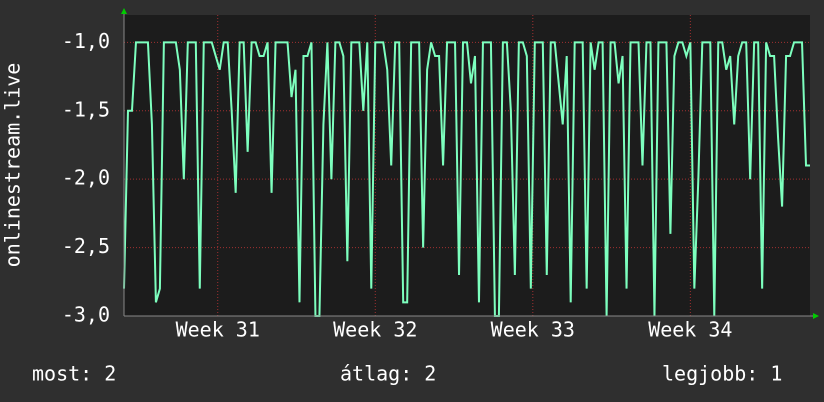 The width and height of the screenshot is (824, 402). Describe the element at coordinates (86, 315) in the screenshot. I see `y-tick-label: -3,0` at that location.